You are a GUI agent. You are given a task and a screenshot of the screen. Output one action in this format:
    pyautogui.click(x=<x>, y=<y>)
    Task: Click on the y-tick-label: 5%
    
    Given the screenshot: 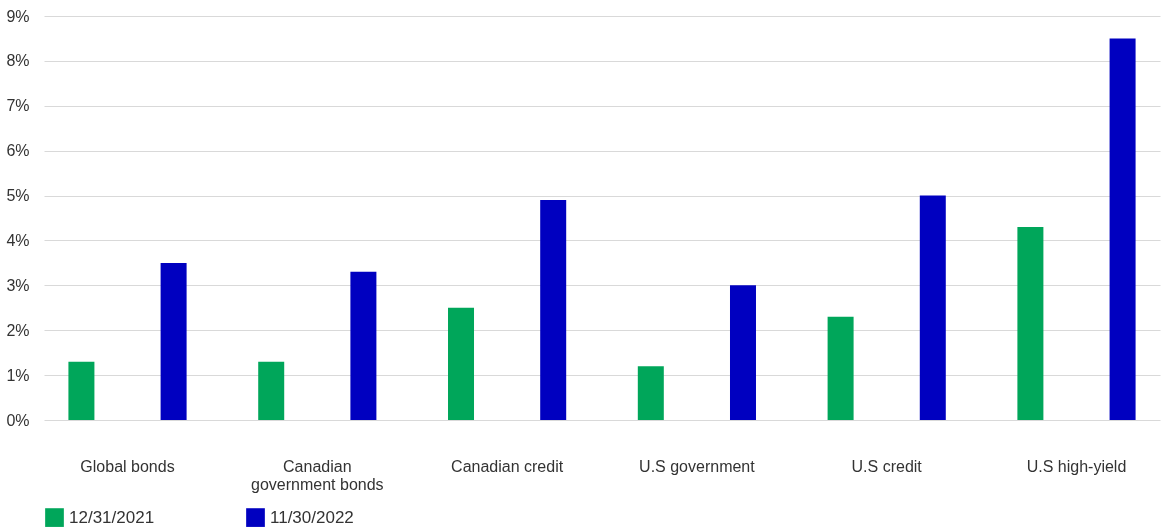 What is the action you would take?
    pyautogui.click(x=18, y=196)
    